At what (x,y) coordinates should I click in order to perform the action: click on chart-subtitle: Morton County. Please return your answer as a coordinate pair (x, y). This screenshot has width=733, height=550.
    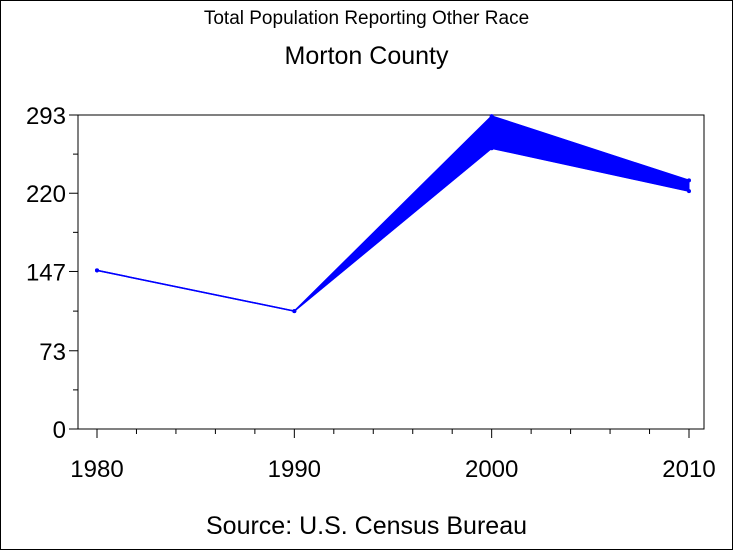
    Looking at the image, I should click on (366, 56).